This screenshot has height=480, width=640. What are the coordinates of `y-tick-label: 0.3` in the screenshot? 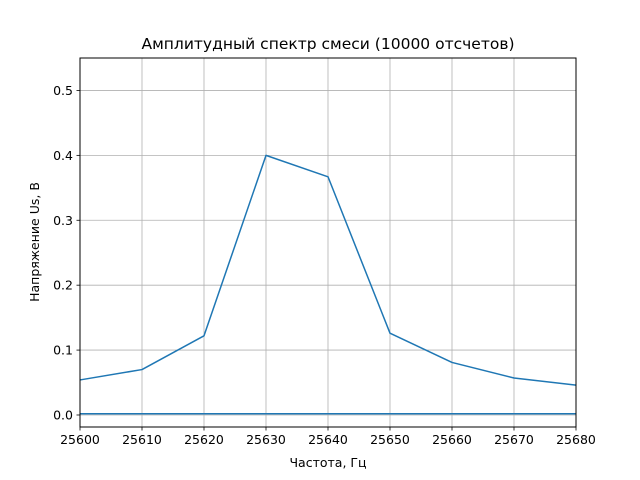 It's located at (63, 220).